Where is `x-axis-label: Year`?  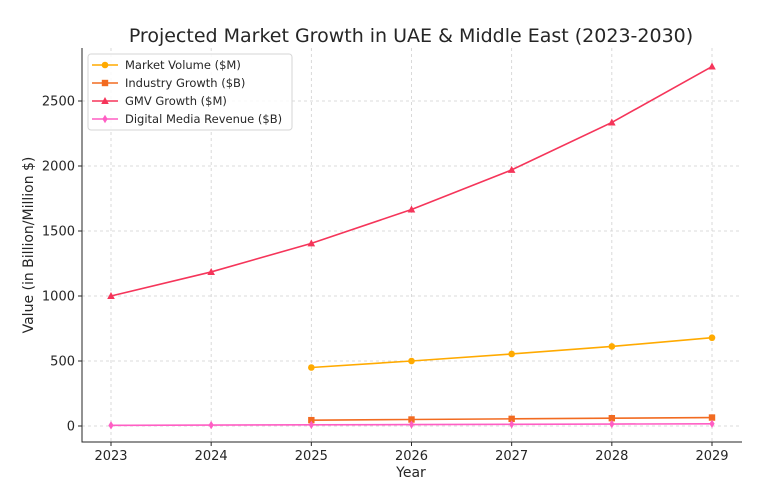
x-axis-label: Year is located at coordinates (410, 473).